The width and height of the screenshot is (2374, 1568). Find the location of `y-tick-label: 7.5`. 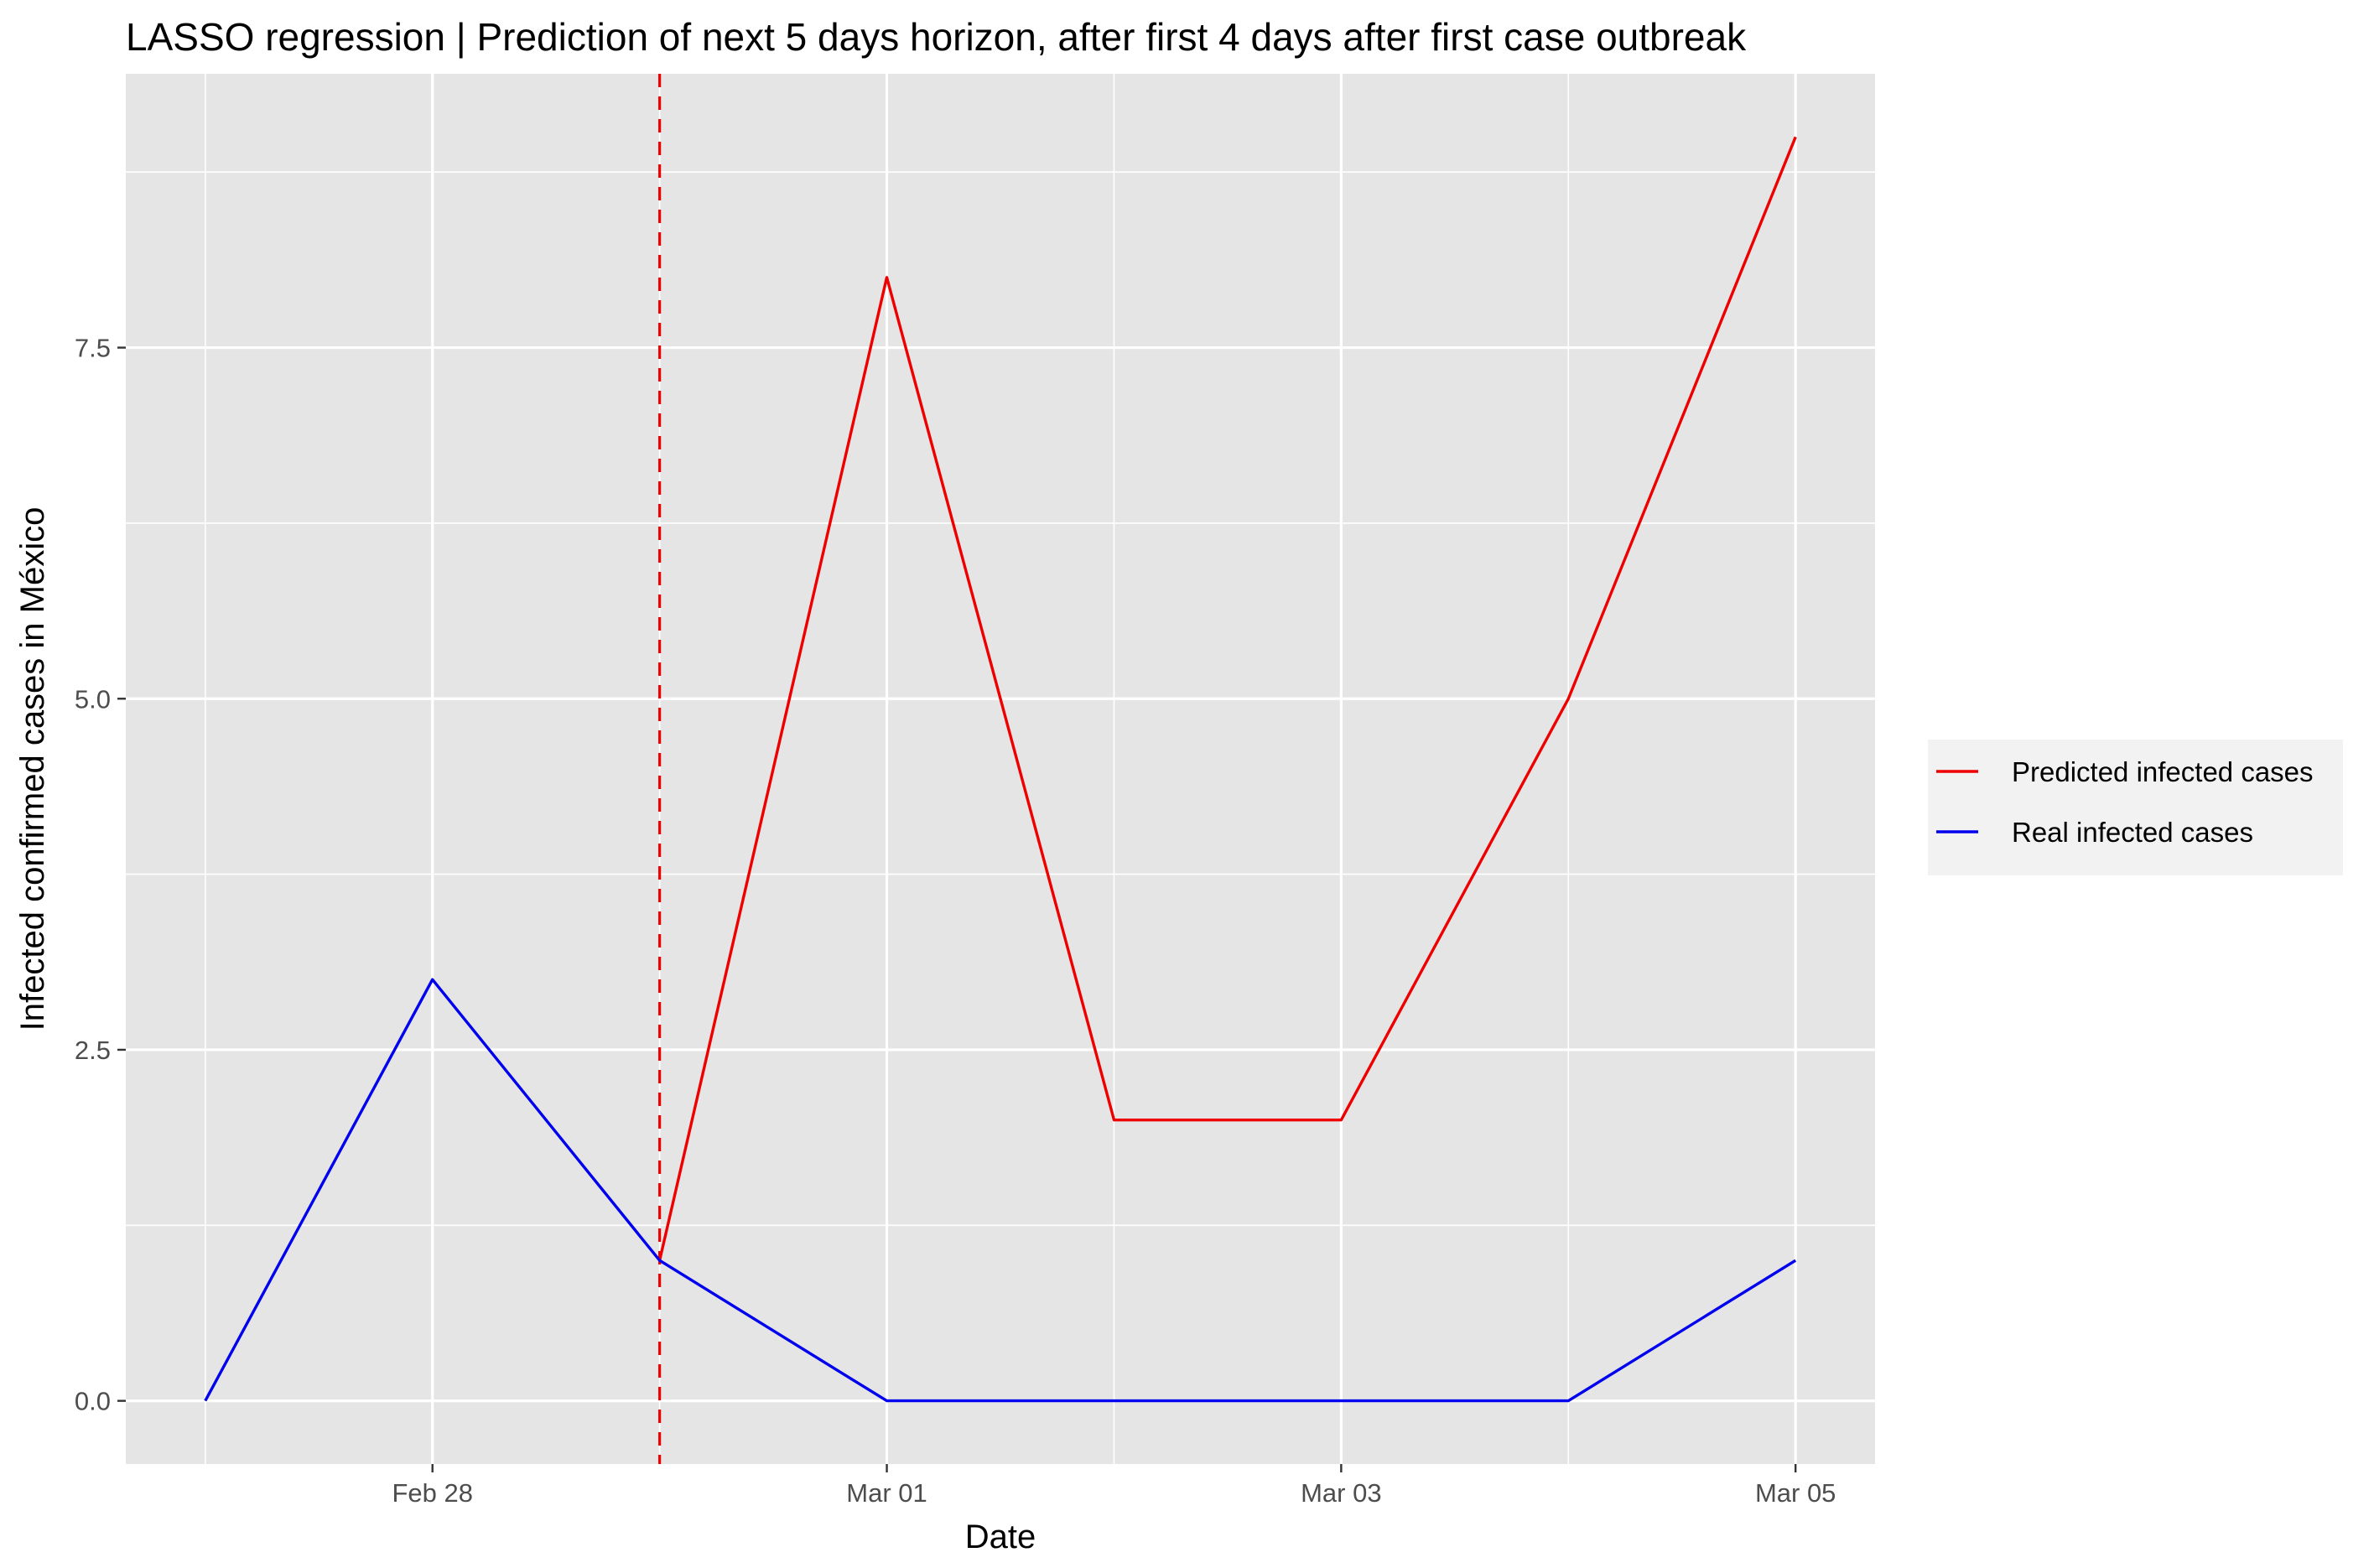

y-tick-label: 7.5 is located at coordinates (93, 348).